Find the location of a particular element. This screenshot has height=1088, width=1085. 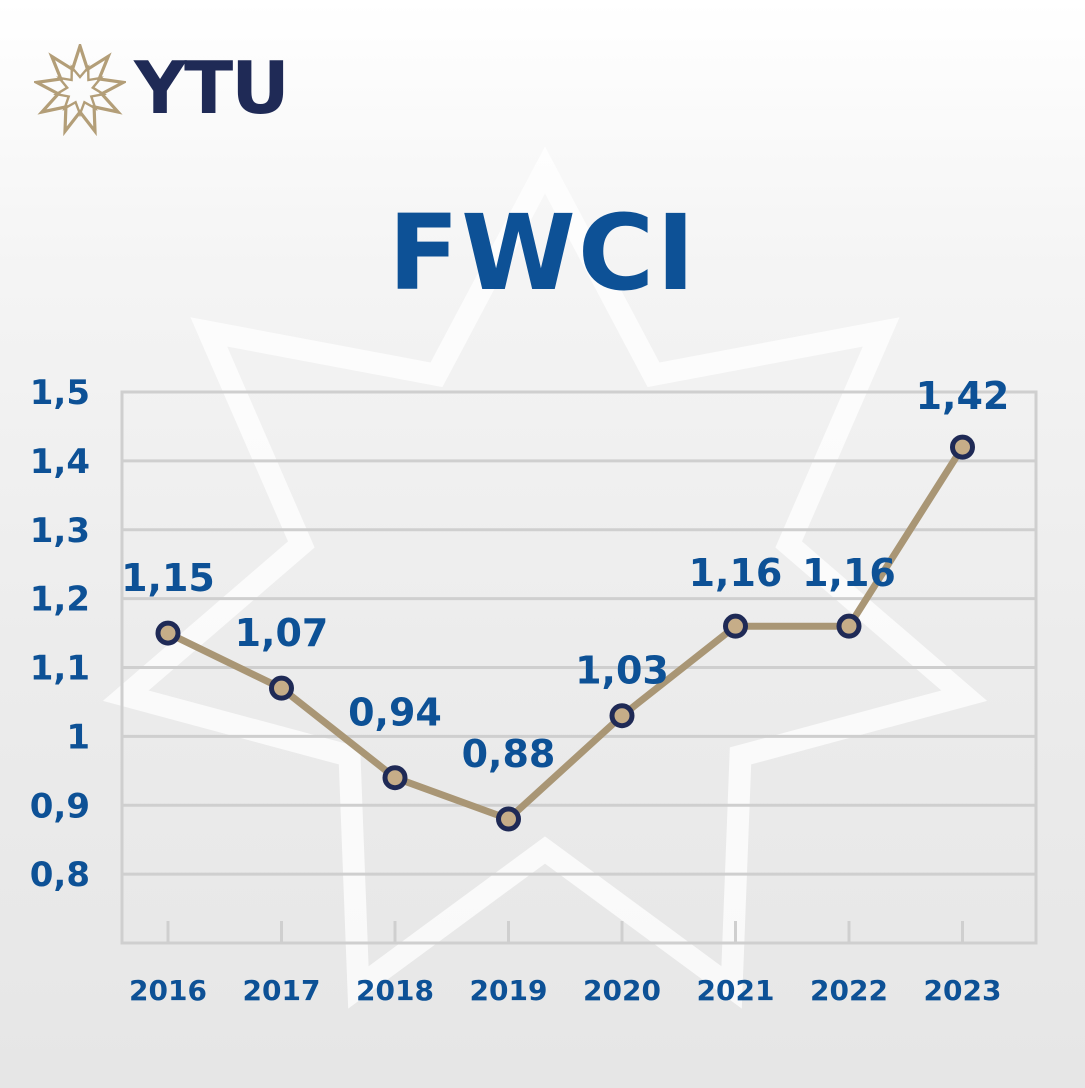

x-tick-label: 2019 is located at coordinates (509, 990).